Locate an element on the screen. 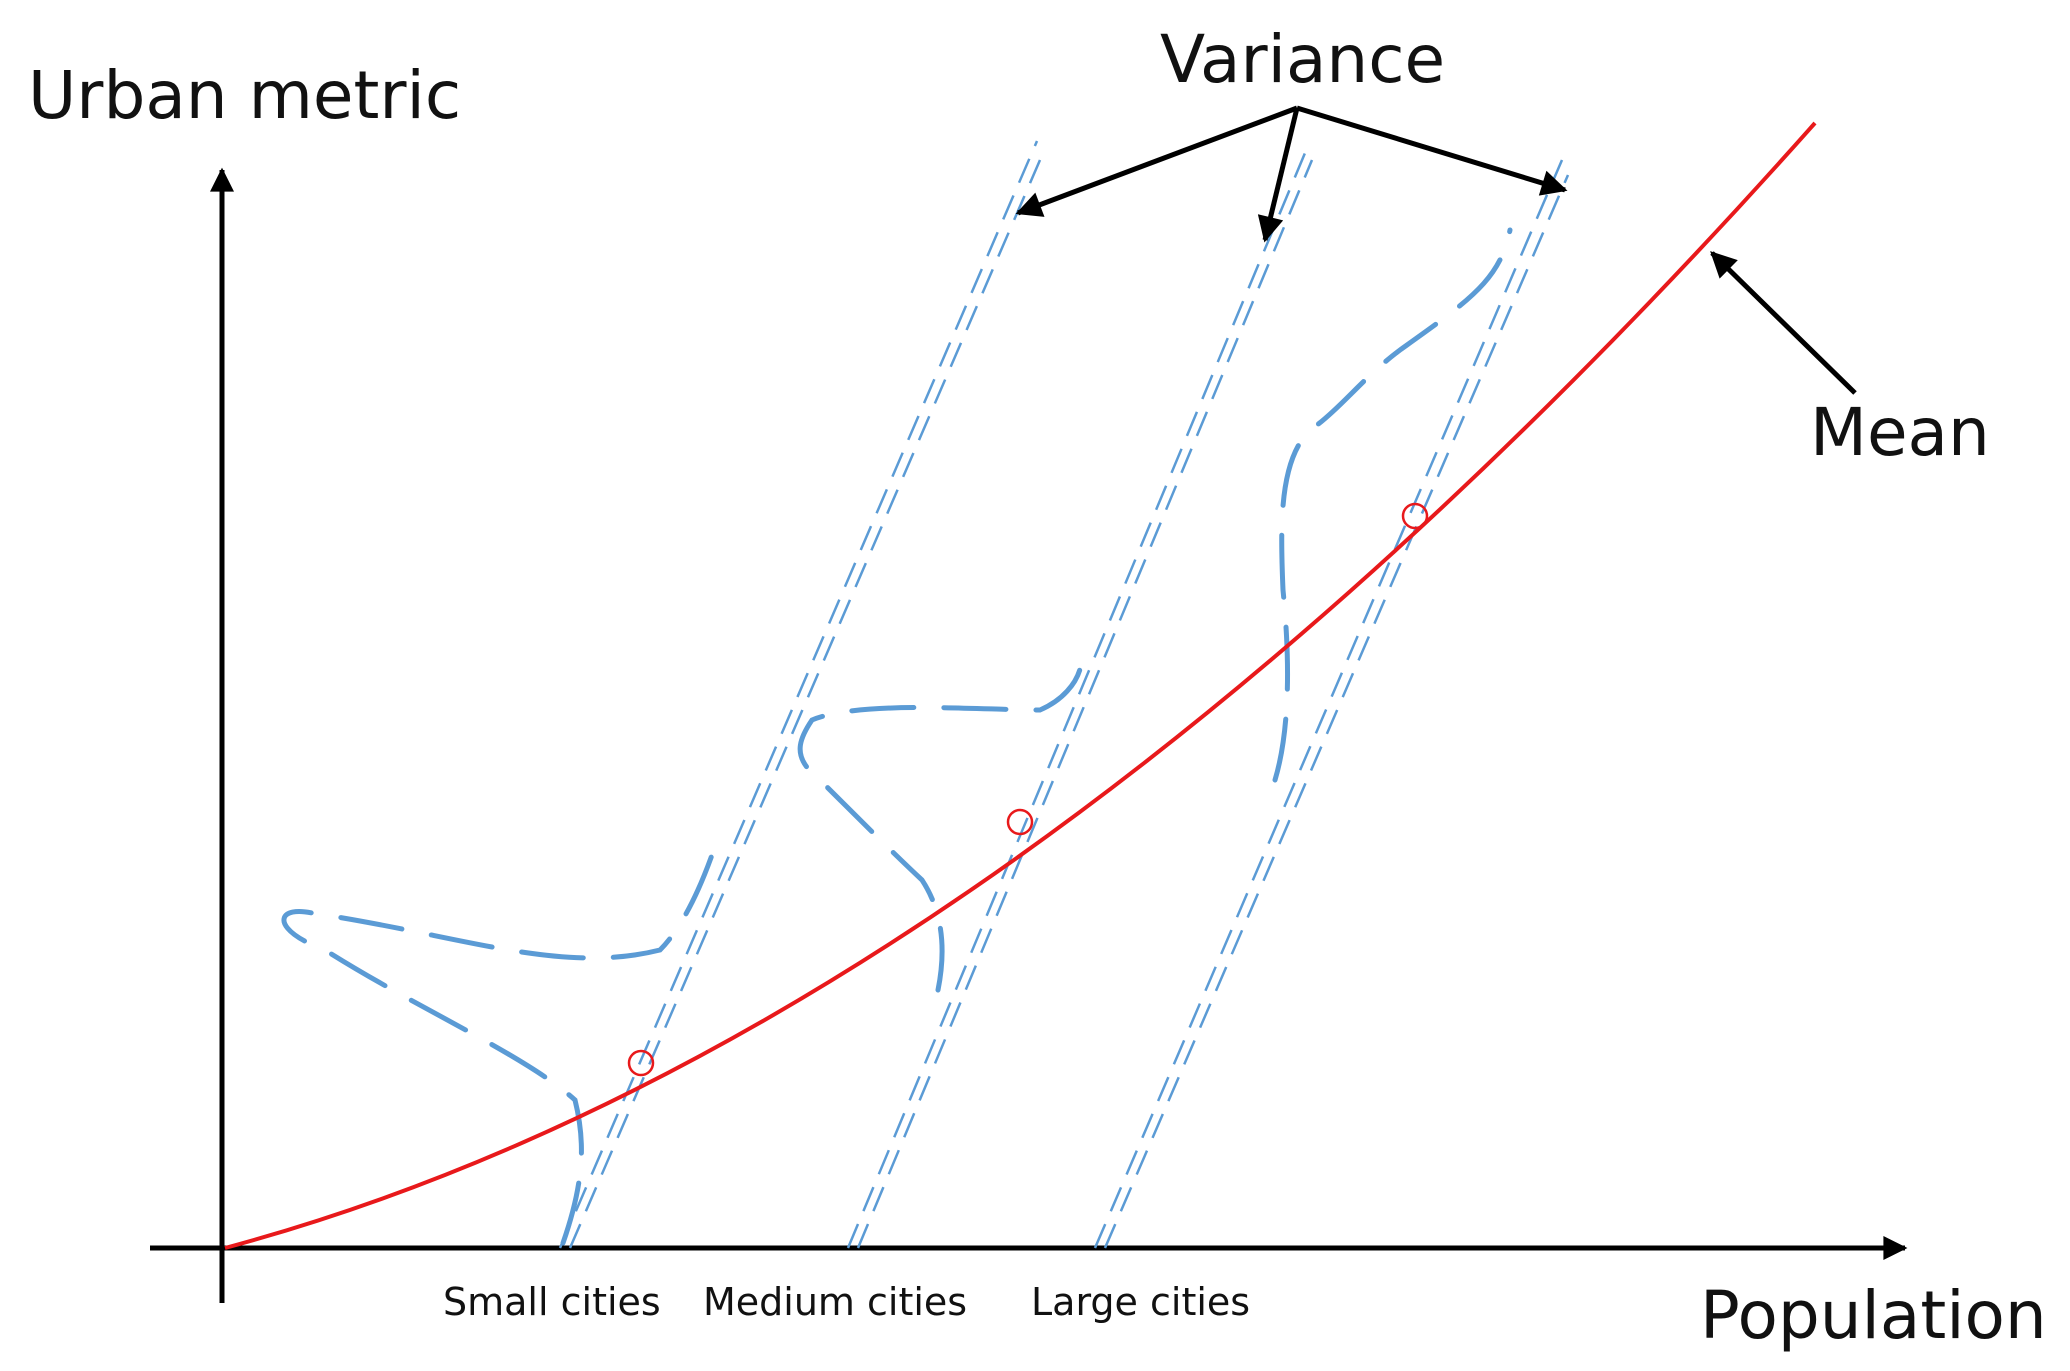  distribution-small-cities is located at coordinates (498, 1049).